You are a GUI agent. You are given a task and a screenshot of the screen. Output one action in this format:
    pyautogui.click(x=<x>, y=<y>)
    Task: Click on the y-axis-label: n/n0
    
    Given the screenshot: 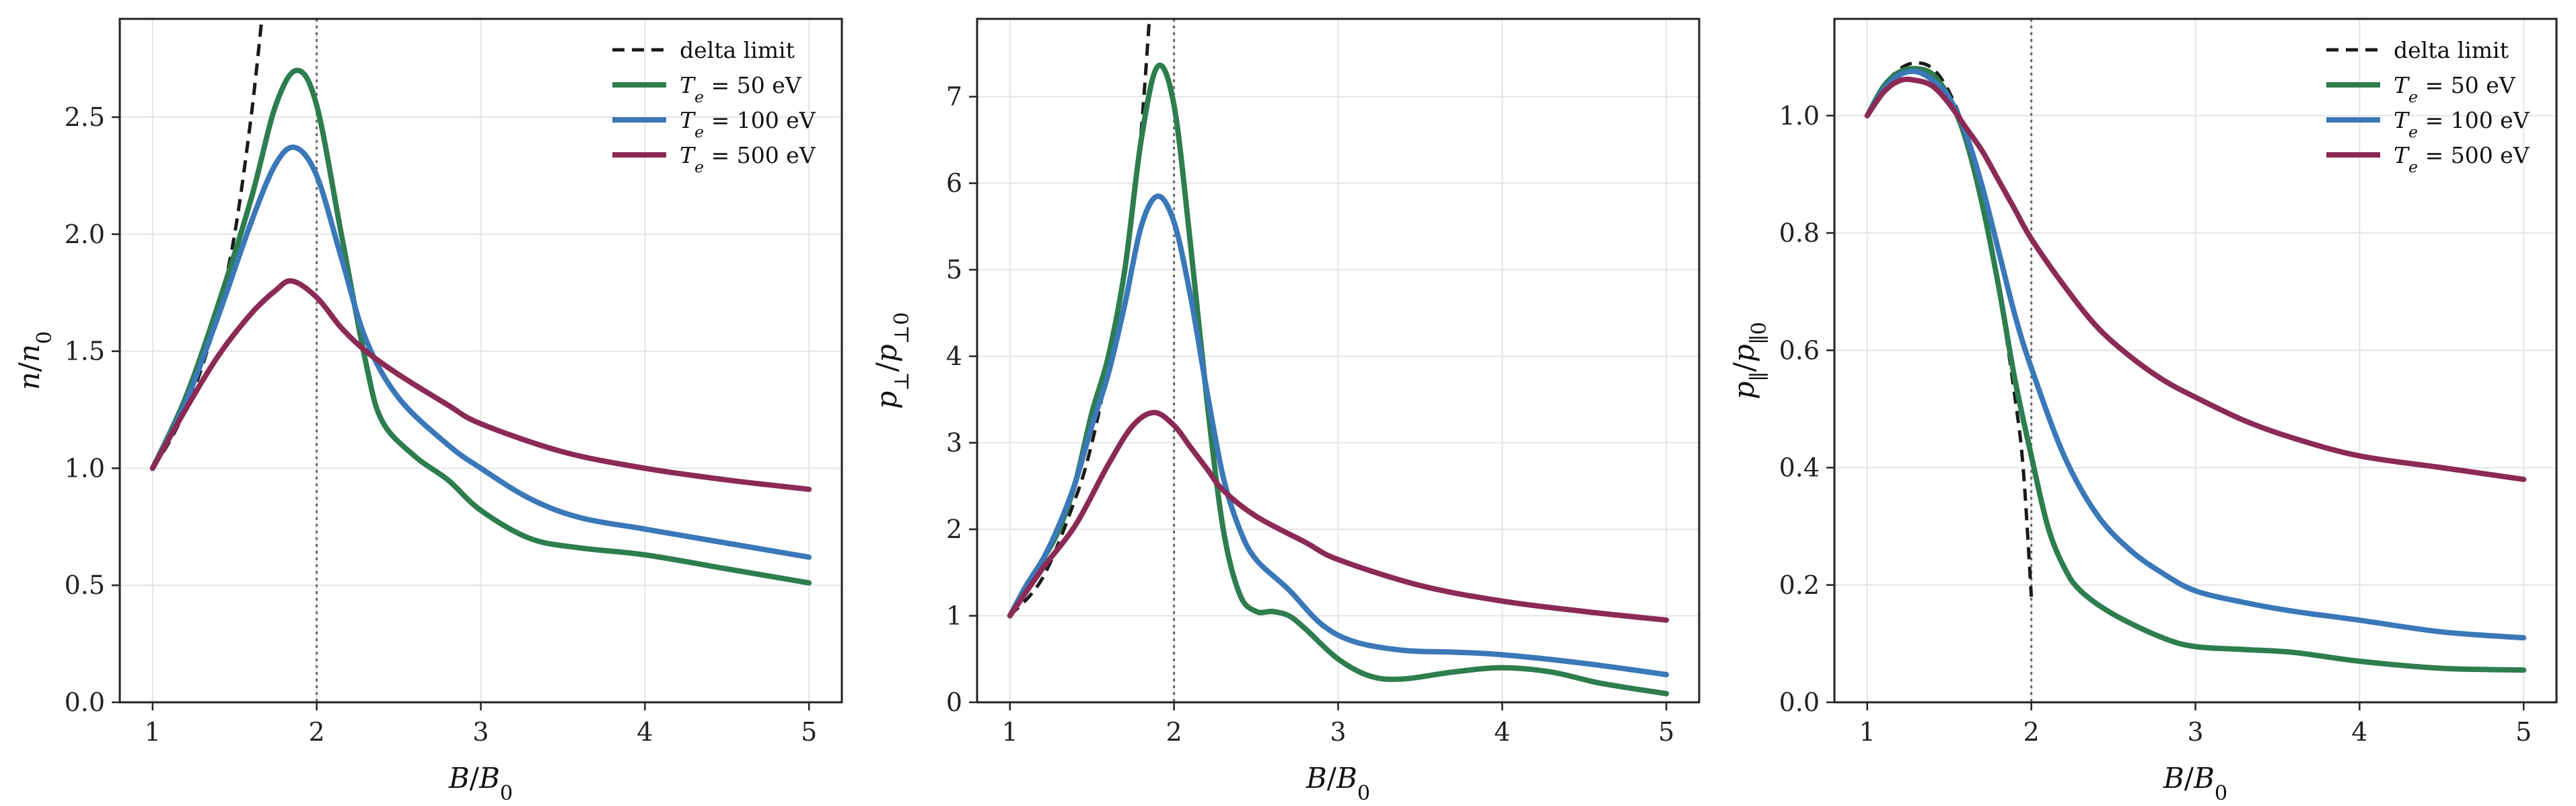 What is the action you would take?
    pyautogui.click(x=35, y=361)
    